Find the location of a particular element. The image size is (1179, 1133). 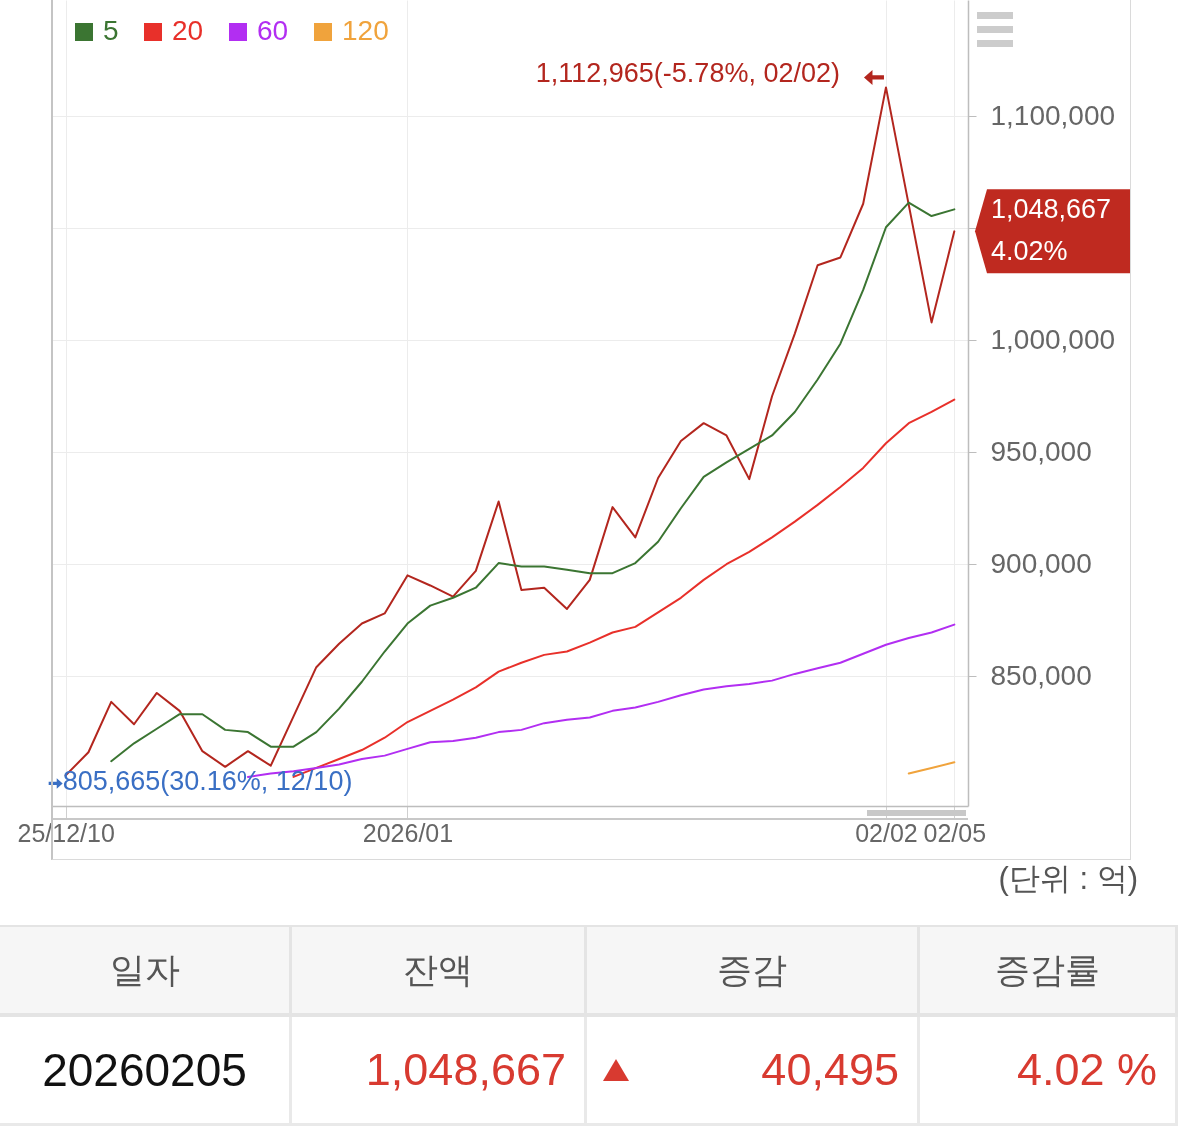

text: 40,495 is located at coordinates (830, 1069).